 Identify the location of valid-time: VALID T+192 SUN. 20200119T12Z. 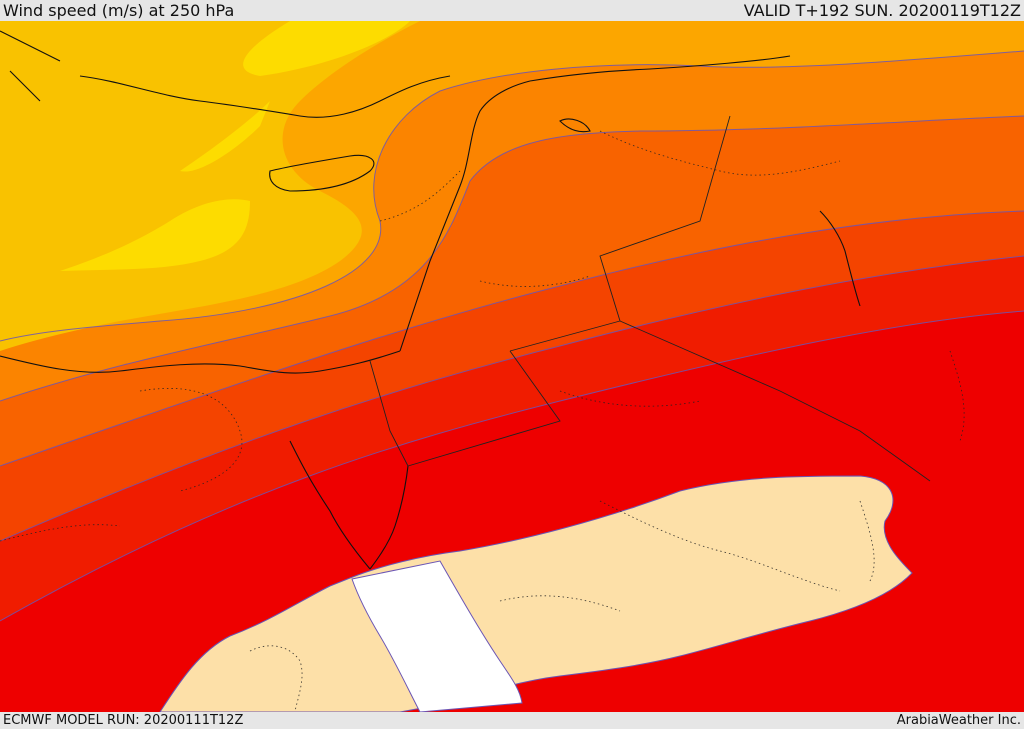
(882, 10).